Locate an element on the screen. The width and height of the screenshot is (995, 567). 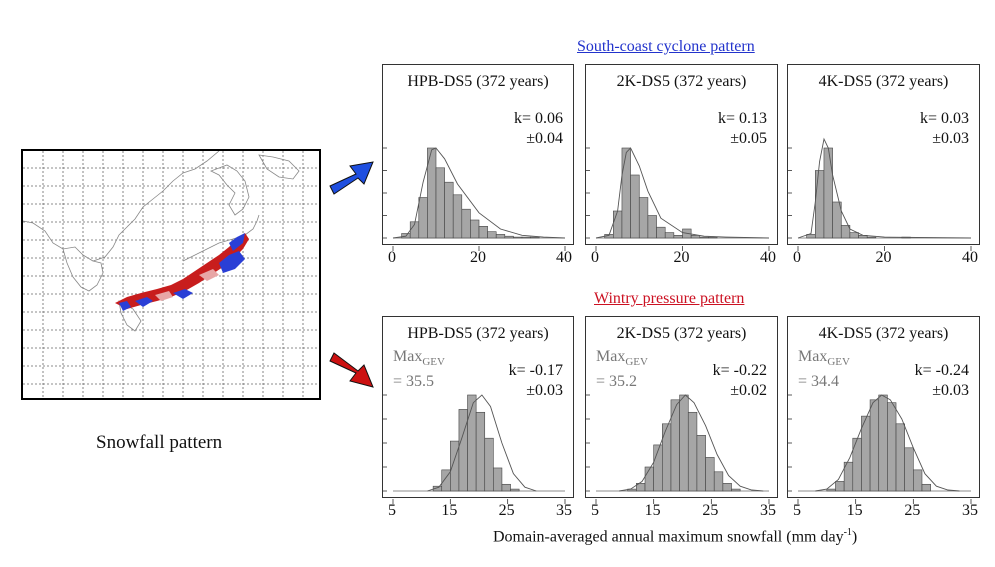
shape-parameter: k= -0.22 ±0.02 is located at coordinates (740, 381).